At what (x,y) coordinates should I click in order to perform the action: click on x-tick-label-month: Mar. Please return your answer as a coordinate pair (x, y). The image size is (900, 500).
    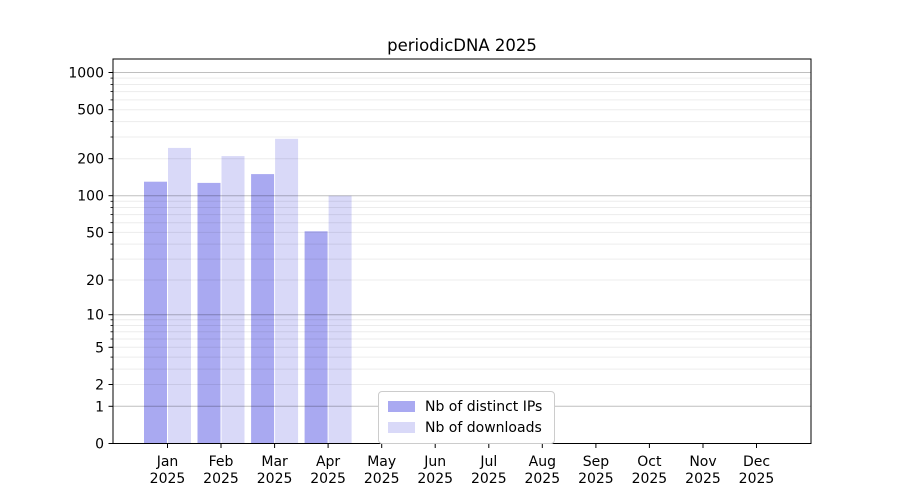
    Looking at the image, I should click on (274, 462).